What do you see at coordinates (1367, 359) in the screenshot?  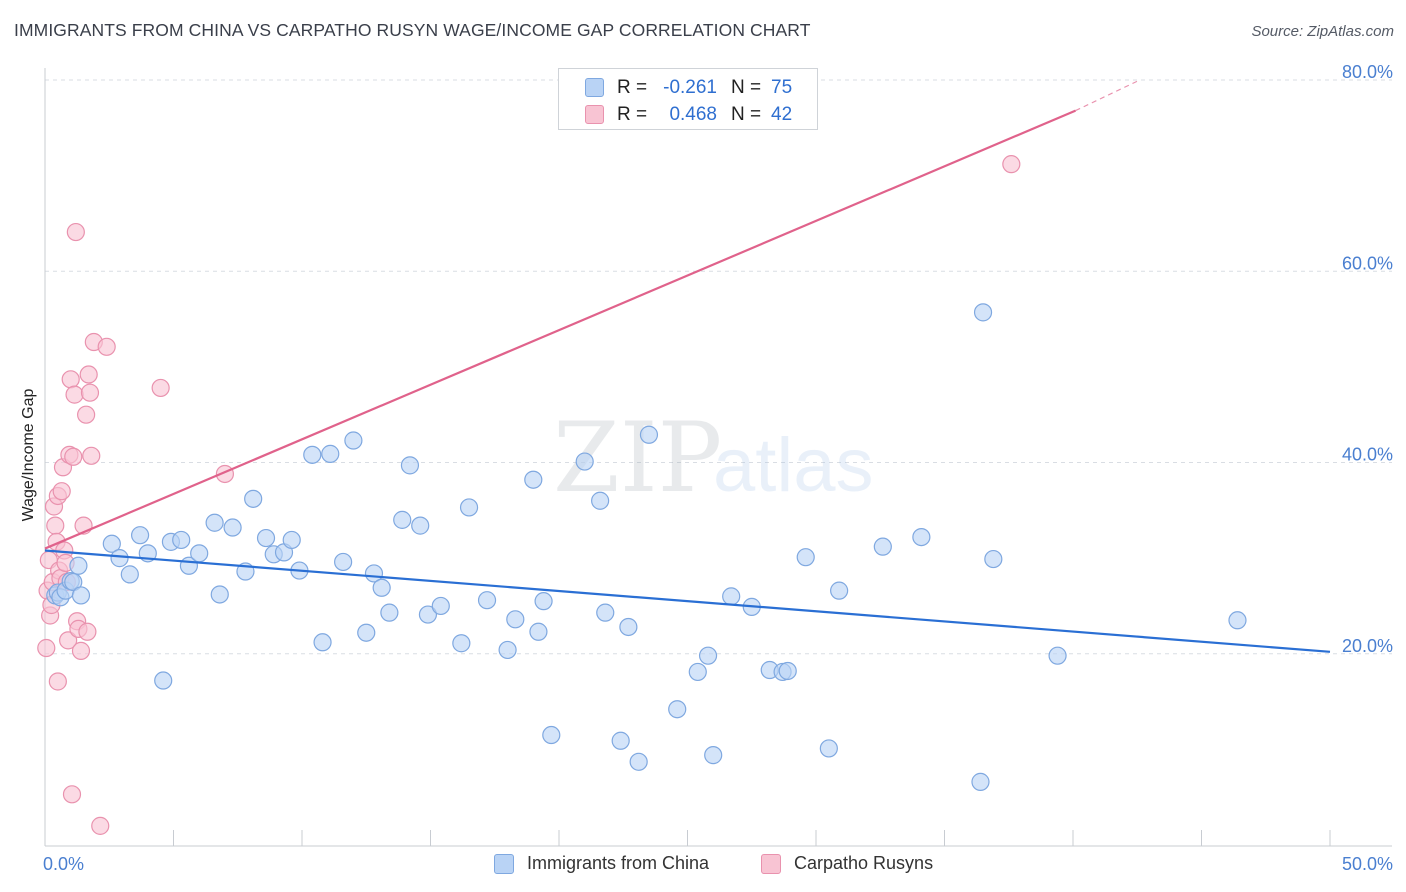 I see `y-tick-labels: 20.0% 40.0% 60.0% 80.0%` at bounding box center [1367, 359].